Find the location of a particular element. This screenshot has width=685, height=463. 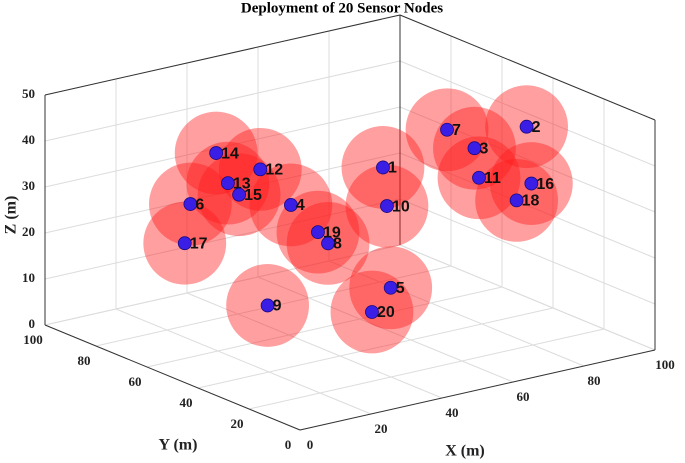

x-tick-label: 20 is located at coordinates (381, 428).